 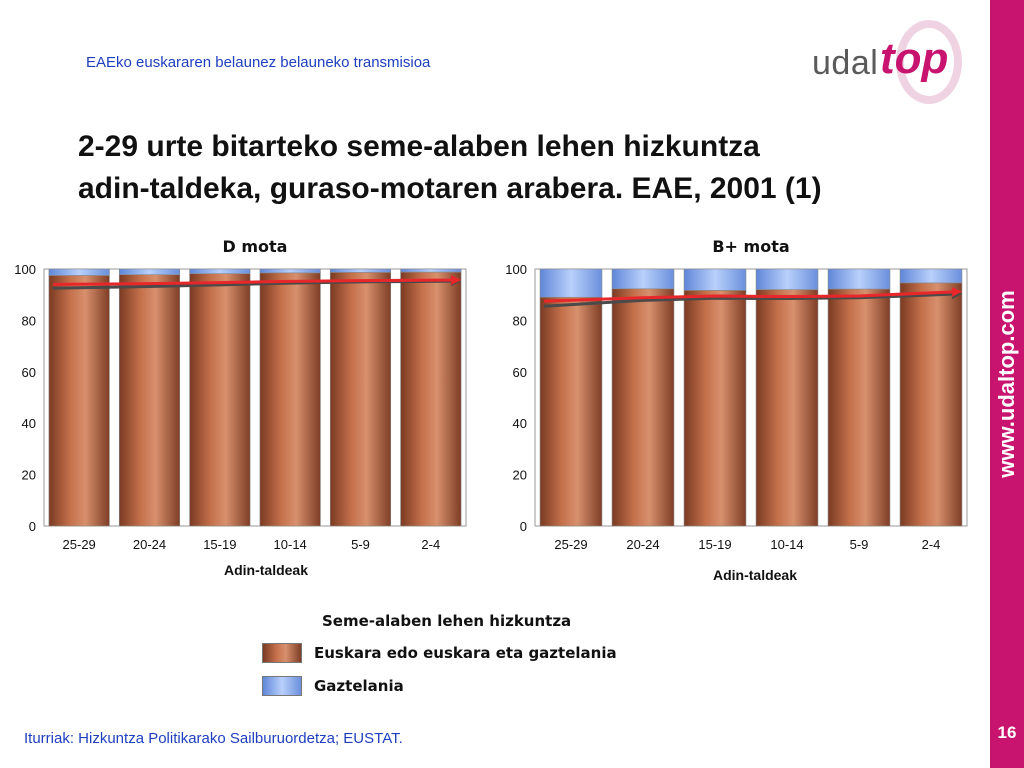 I want to click on logo-text-top: top, so click(x=914, y=58).